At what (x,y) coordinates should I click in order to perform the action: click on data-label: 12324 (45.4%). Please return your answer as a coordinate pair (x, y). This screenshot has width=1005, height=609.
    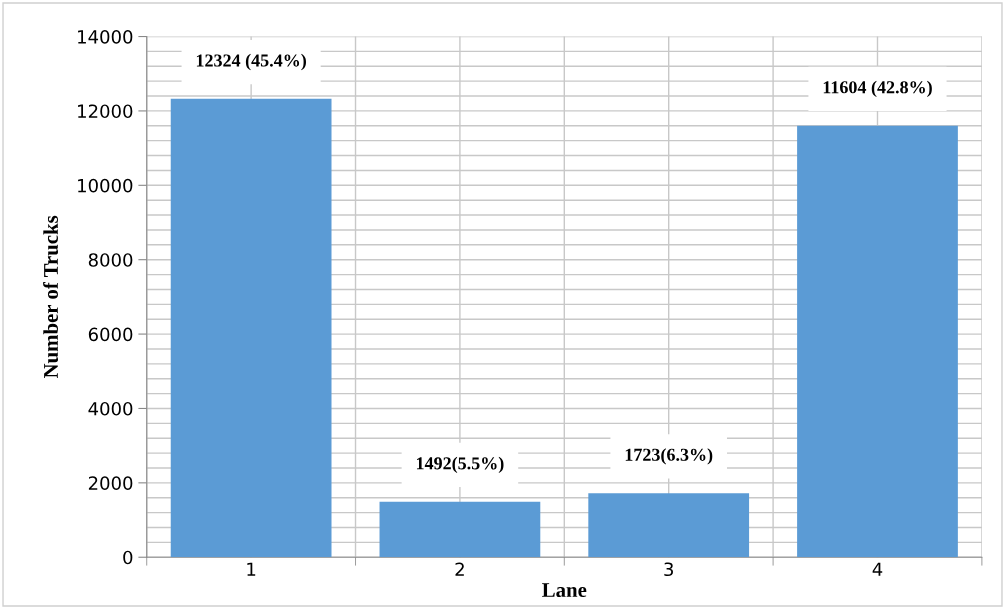
    Looking at the image, I should click on (251, 62).